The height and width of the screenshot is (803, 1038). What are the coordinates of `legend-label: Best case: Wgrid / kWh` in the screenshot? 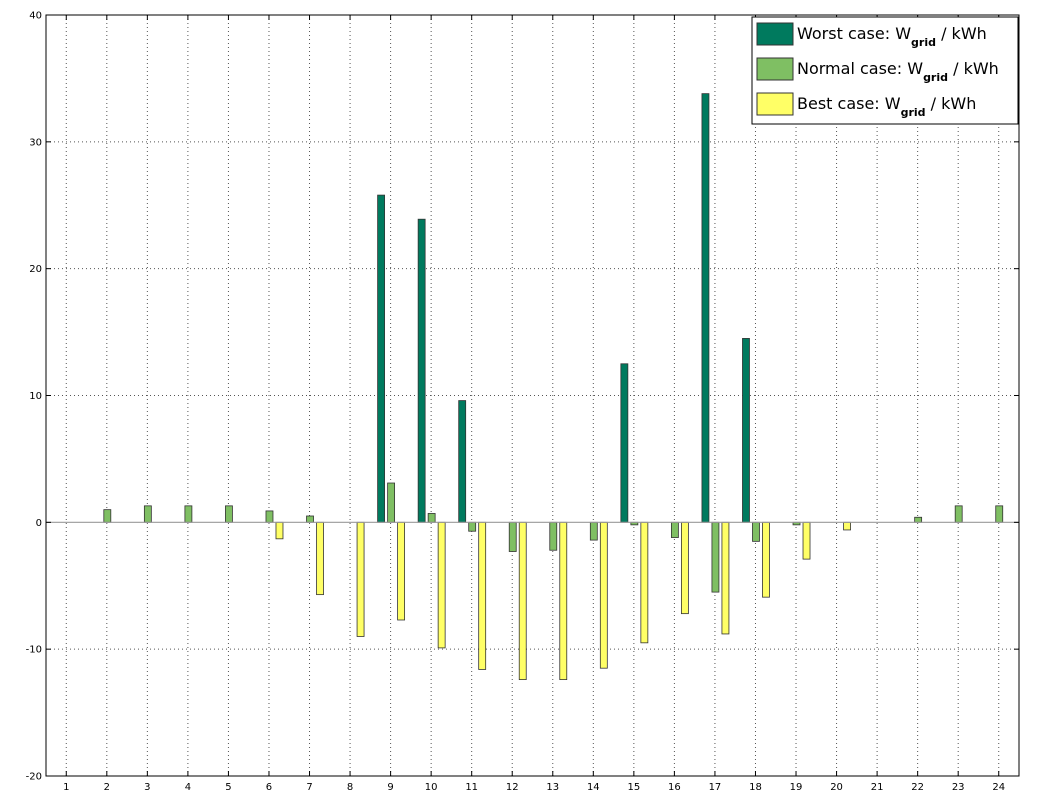 It's located at (886, 106).